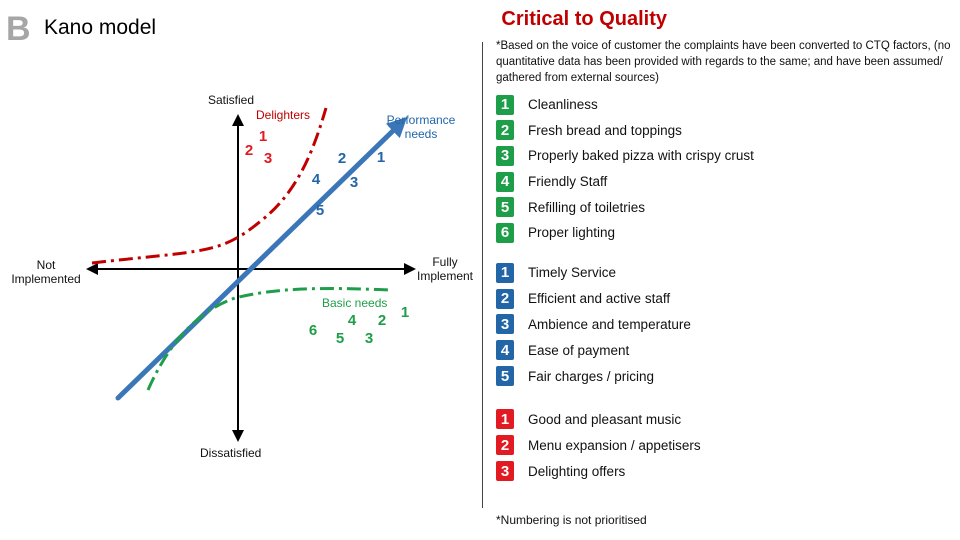  What do you see at coordinates (599, 299) in the screenshot?
I see `legend-text: Efficient and active staff` at bounding box center [599, 299].